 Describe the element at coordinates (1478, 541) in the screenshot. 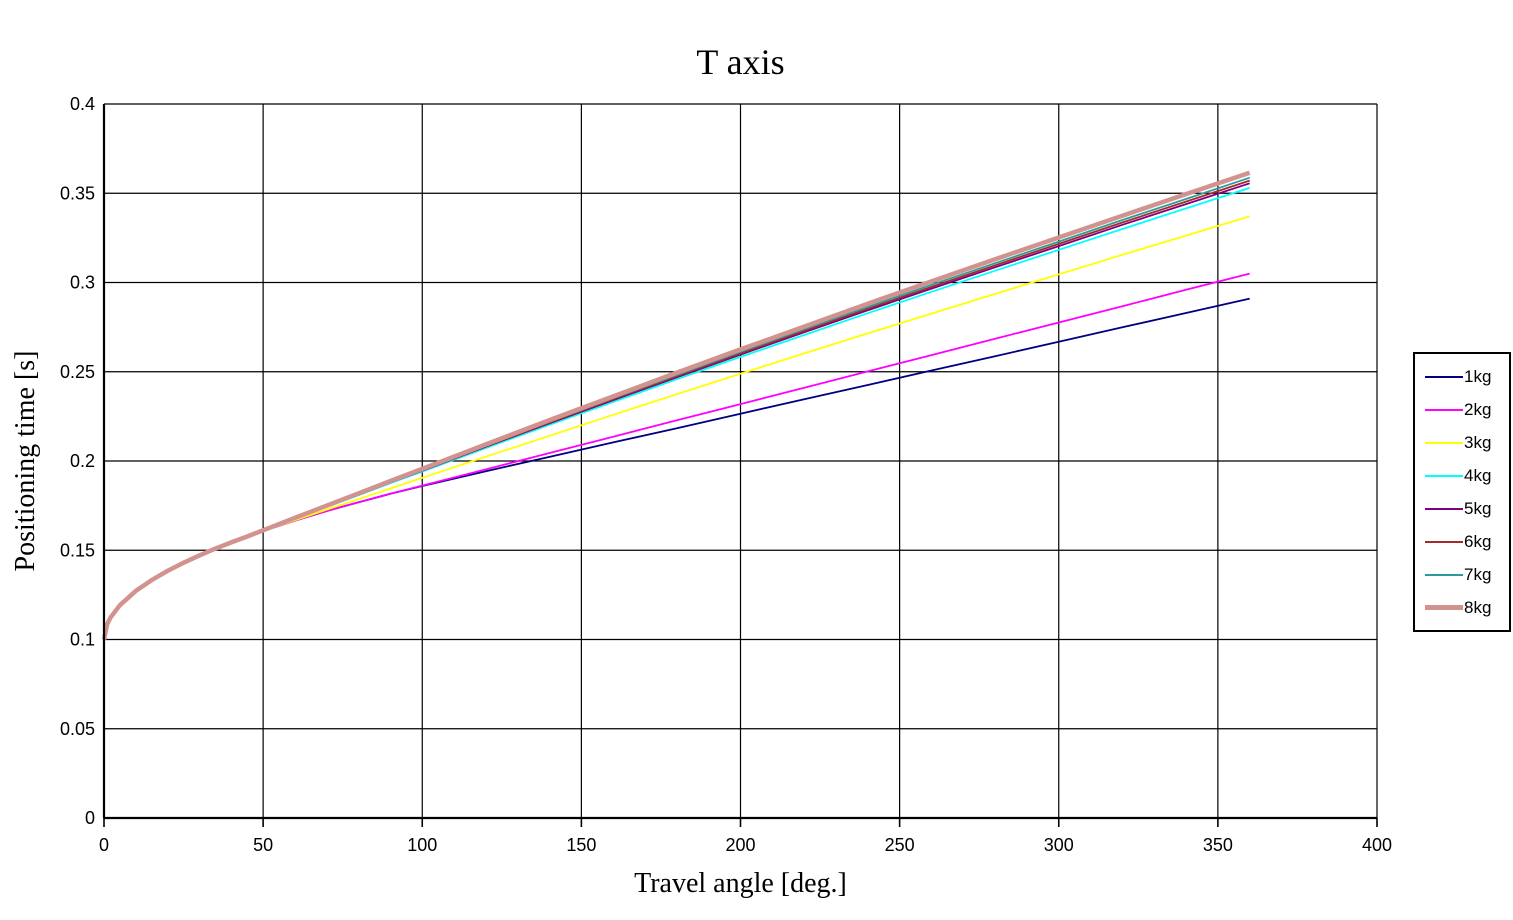

I see `legend-label: 6kg` at that location.